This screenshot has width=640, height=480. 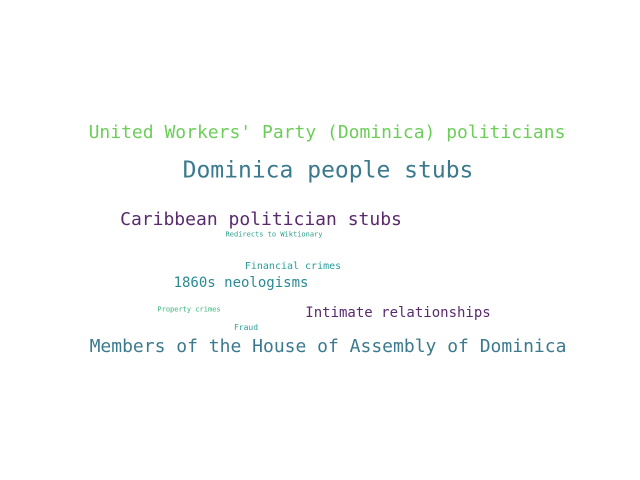 I want to click on word-intimate-relationships: Intimate relationships, so click(x=398, y=313).